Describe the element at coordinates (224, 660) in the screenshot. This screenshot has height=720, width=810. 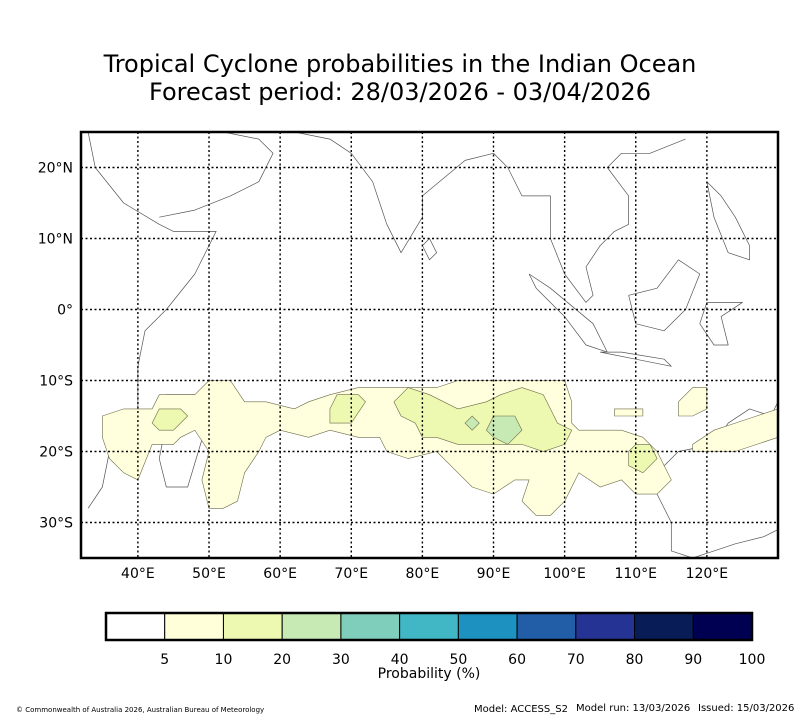
I see `colorbar-tick-label: 10` at that location.